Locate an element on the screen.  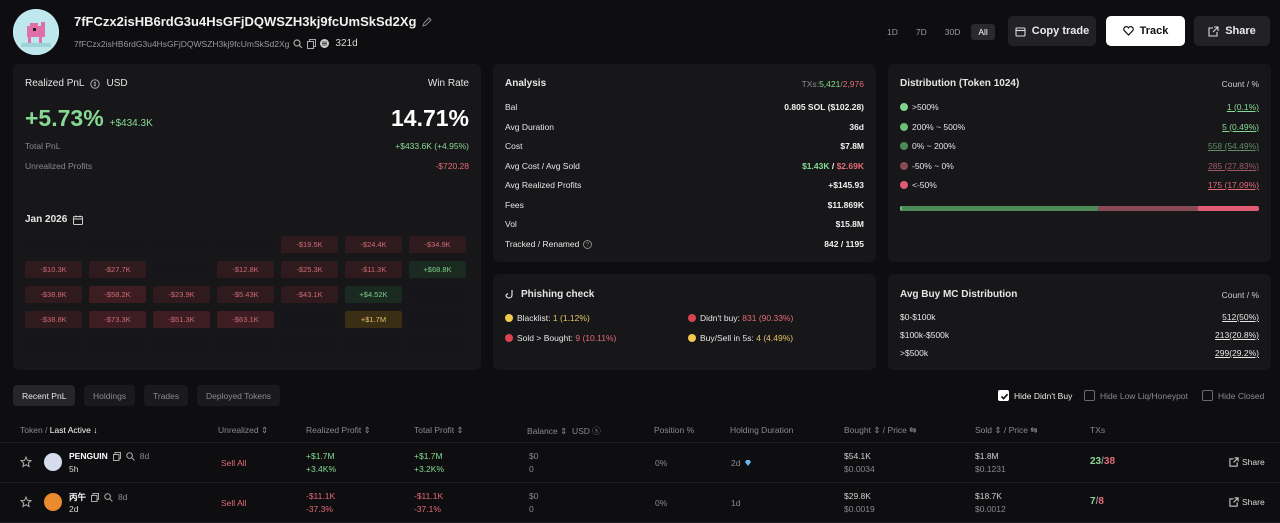
col-total: Total Profit ⇕ is located at coordinates (439, 430).